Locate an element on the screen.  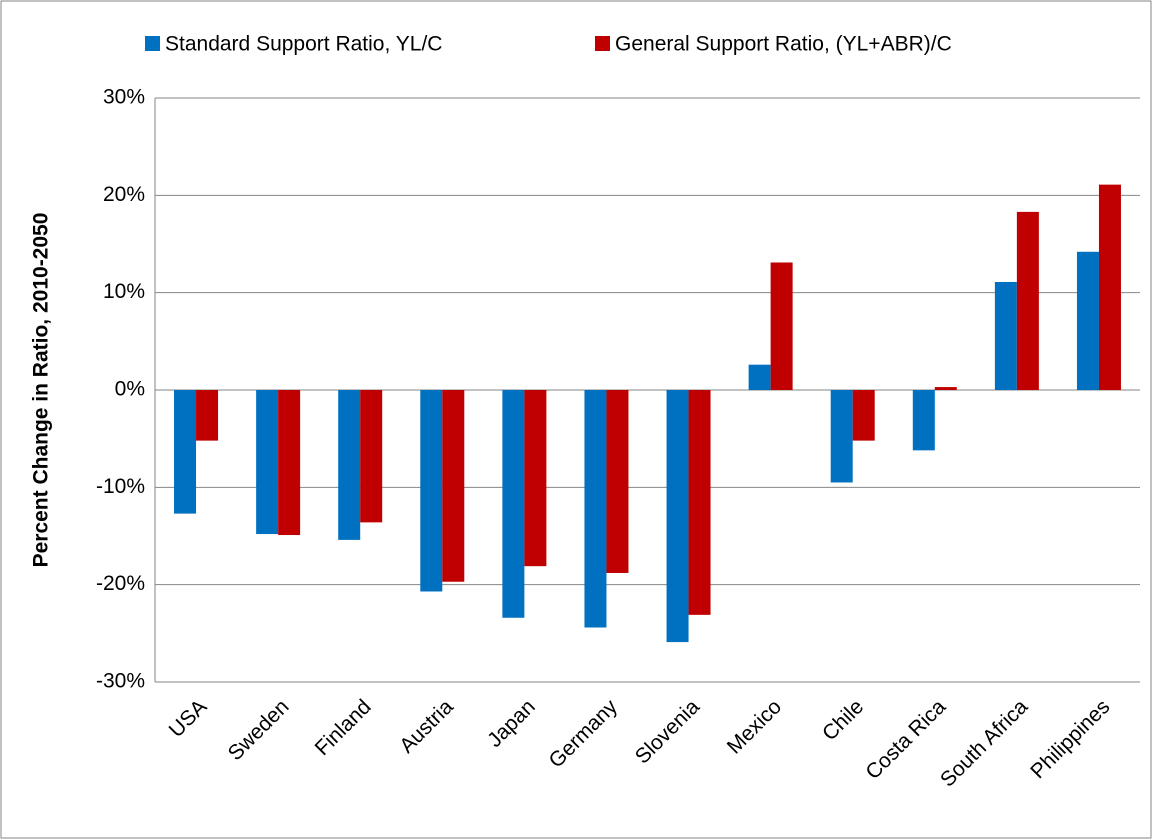
legend-label: General Support Ratio, (YL+ABR)/C is located at coordinates (783, 44).